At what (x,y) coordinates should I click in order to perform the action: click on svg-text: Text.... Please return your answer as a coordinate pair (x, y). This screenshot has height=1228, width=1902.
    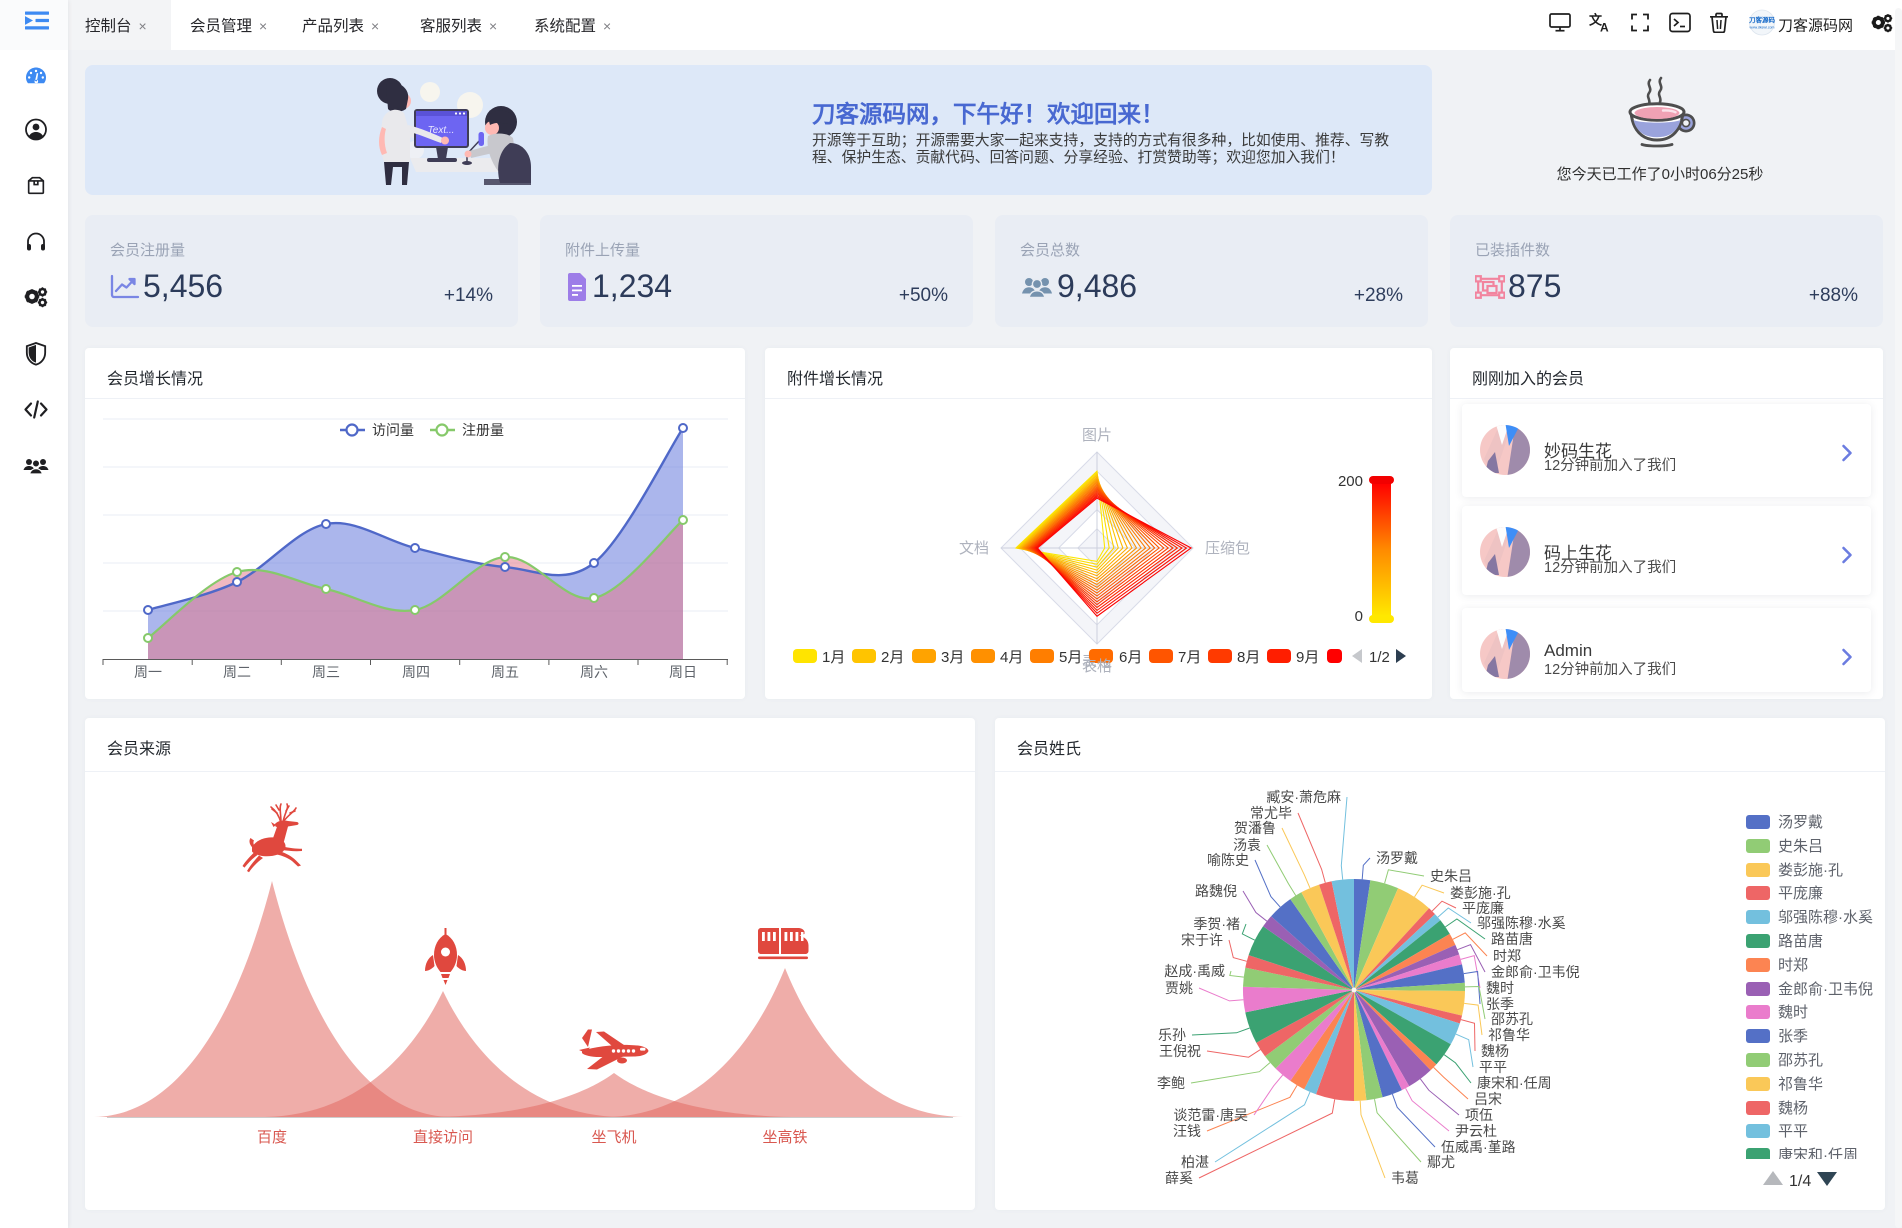
    Looking at the image, I should click on (441, 130).